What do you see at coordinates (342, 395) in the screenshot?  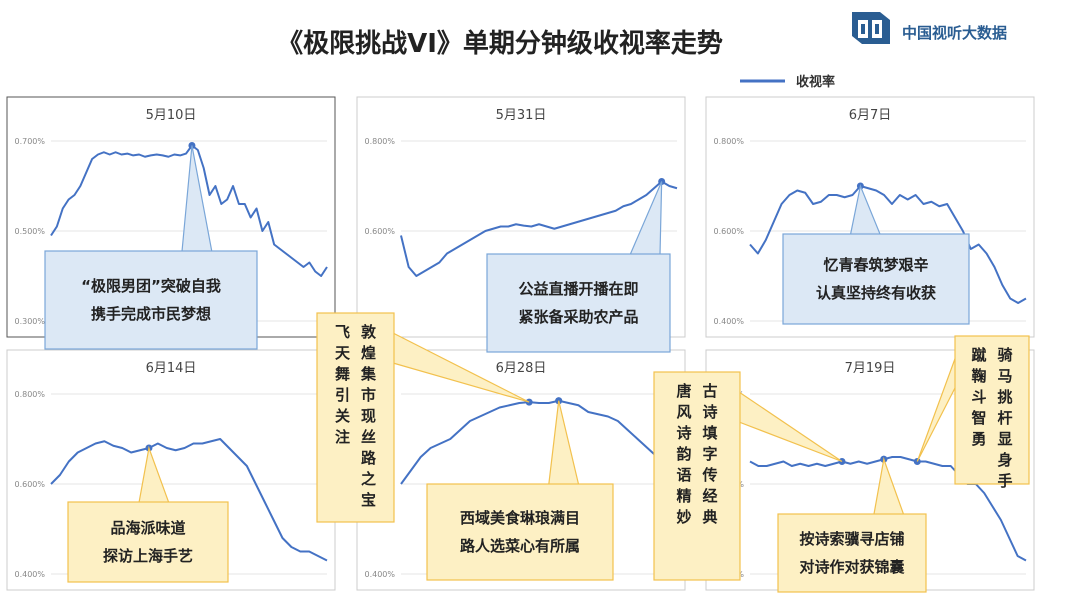 I see `callout-char: 引` at bounding box center [342, 395].